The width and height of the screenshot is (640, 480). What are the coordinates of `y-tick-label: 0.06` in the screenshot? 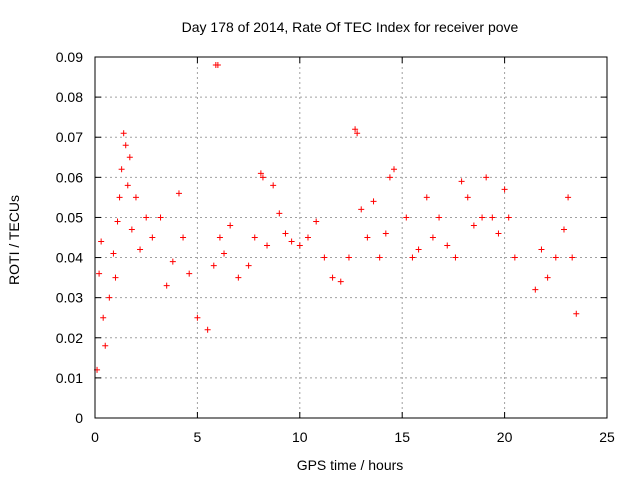 It's located at (69, 177).